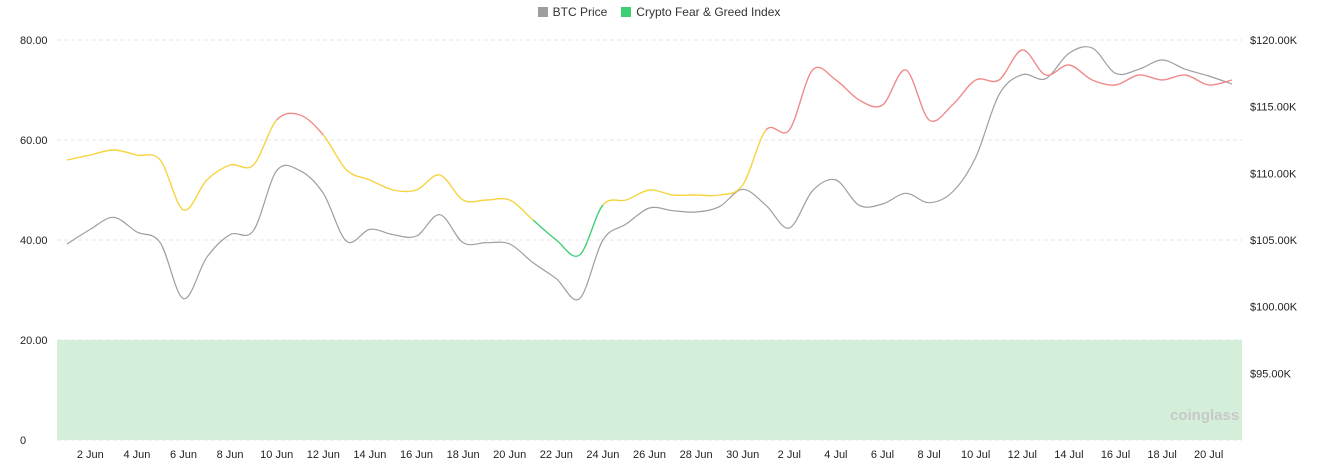  I want to click on x-axis-tick-label: 2 Jul, so click(789, 455).